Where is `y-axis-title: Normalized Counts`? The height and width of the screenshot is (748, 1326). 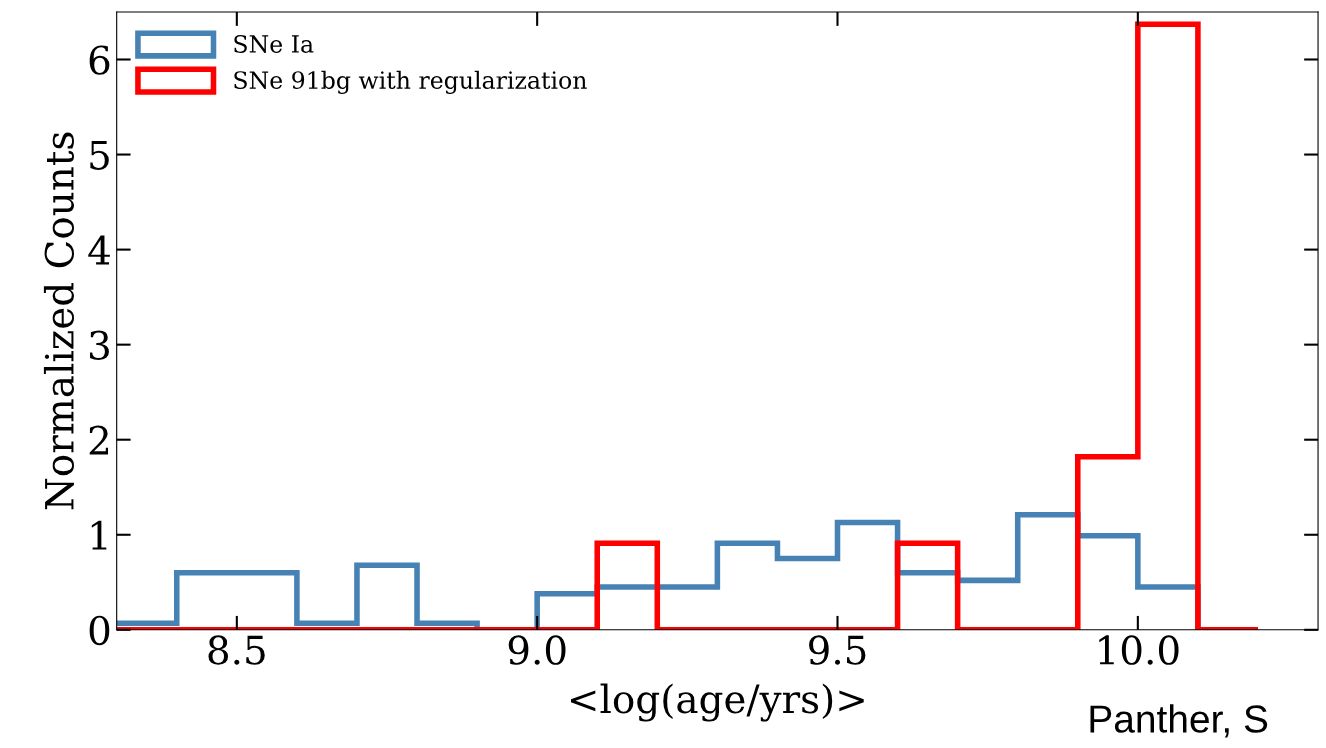
y-axis-title: Normalized Counts is located at coordinates (58, 321).